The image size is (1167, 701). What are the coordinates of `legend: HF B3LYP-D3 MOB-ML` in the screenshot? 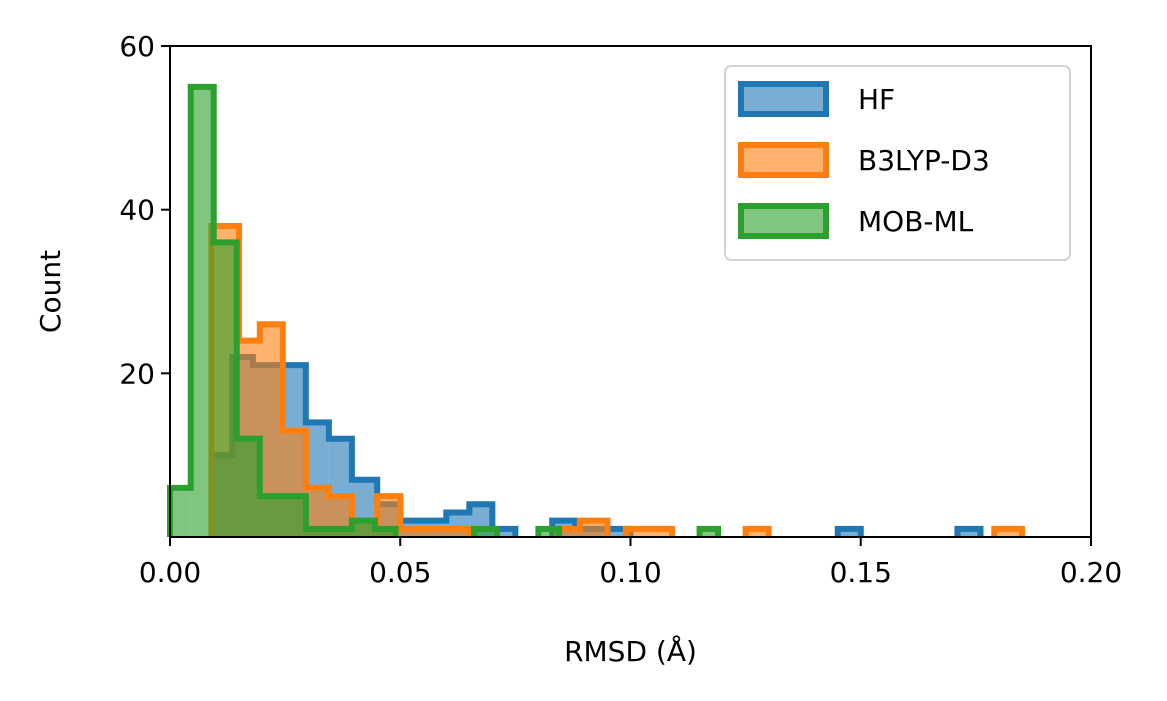 It's located at (897, 163).